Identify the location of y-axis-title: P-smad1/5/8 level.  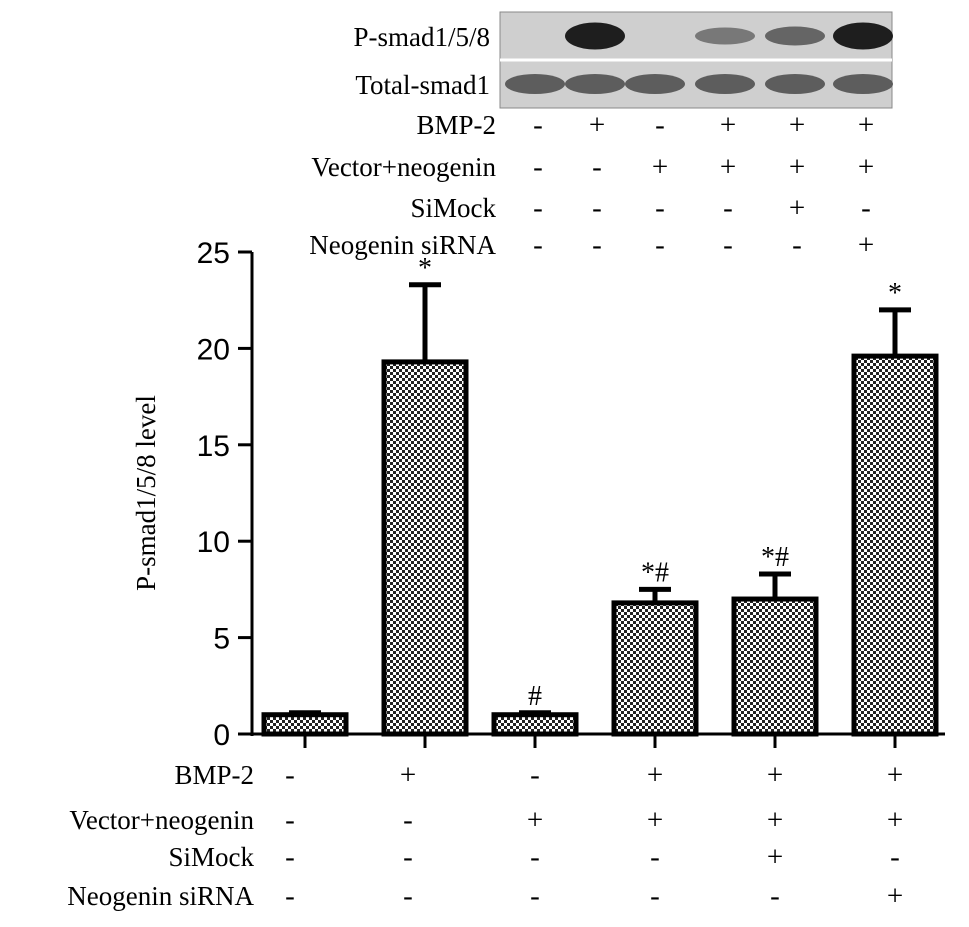
(146, 493).